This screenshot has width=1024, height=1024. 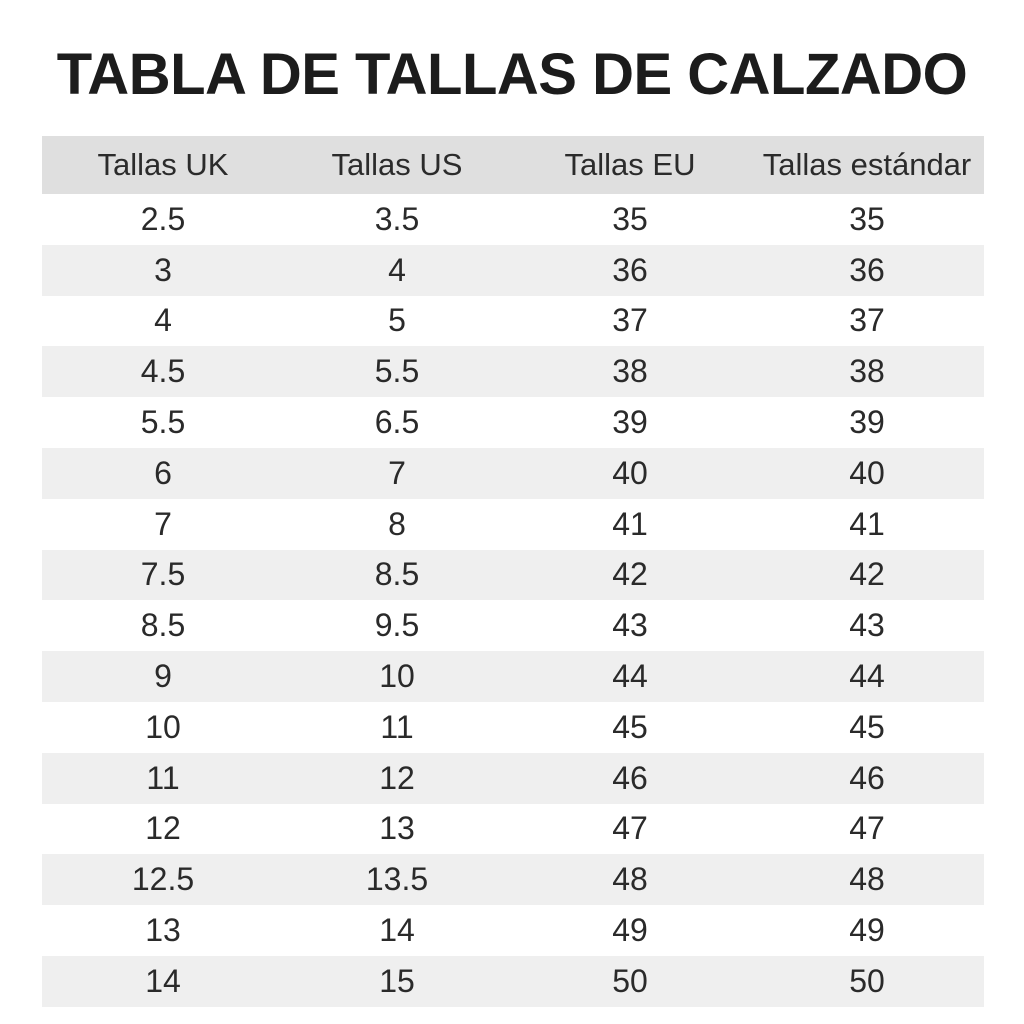 What do you see at coordinates (867, 930) in the screenshot?
I see `cell-standard: 49` at bounding box center [867, 930].